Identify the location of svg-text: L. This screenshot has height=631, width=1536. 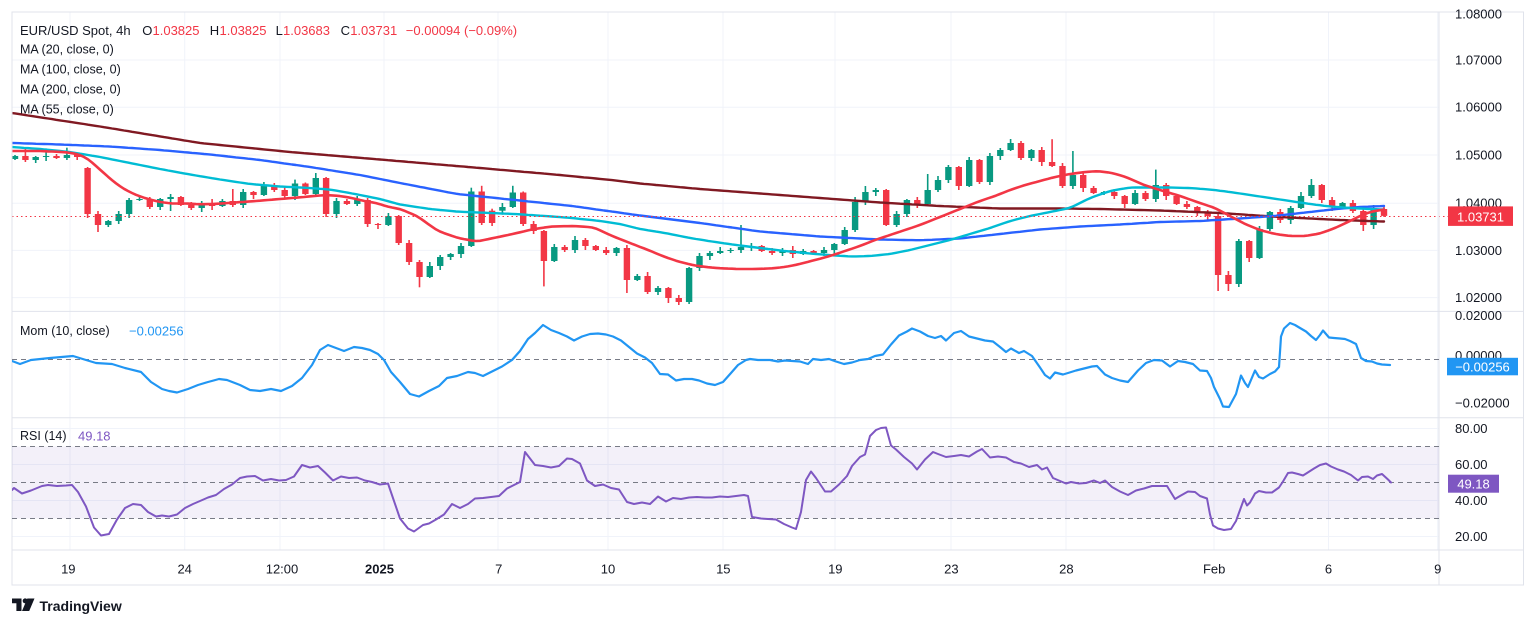
(279, 30).